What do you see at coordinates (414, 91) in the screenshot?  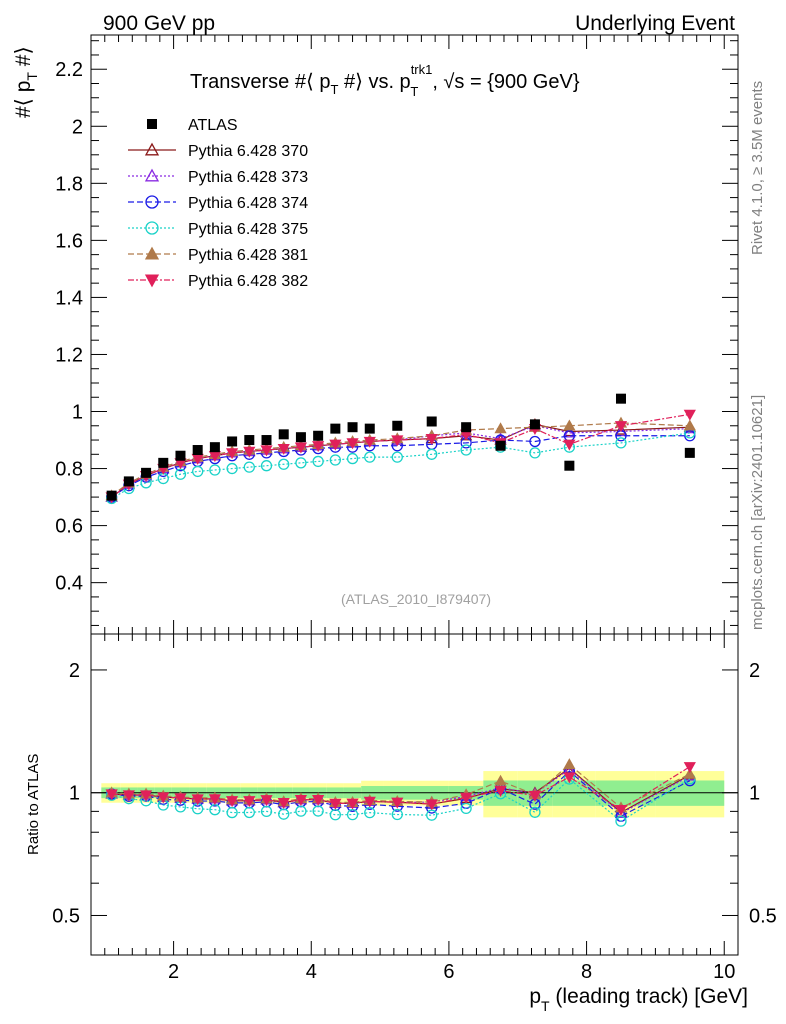 I see `title-sub-2: T` at bounding box center [414, 91].